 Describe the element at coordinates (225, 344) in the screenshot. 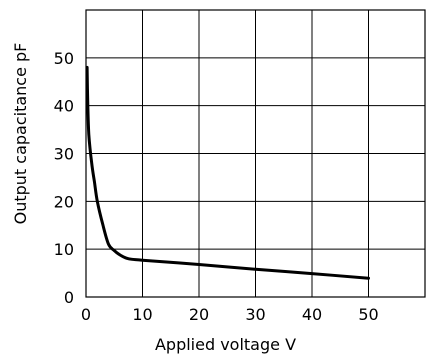

I see `x-axis-label: Applied voltage V` at that location.